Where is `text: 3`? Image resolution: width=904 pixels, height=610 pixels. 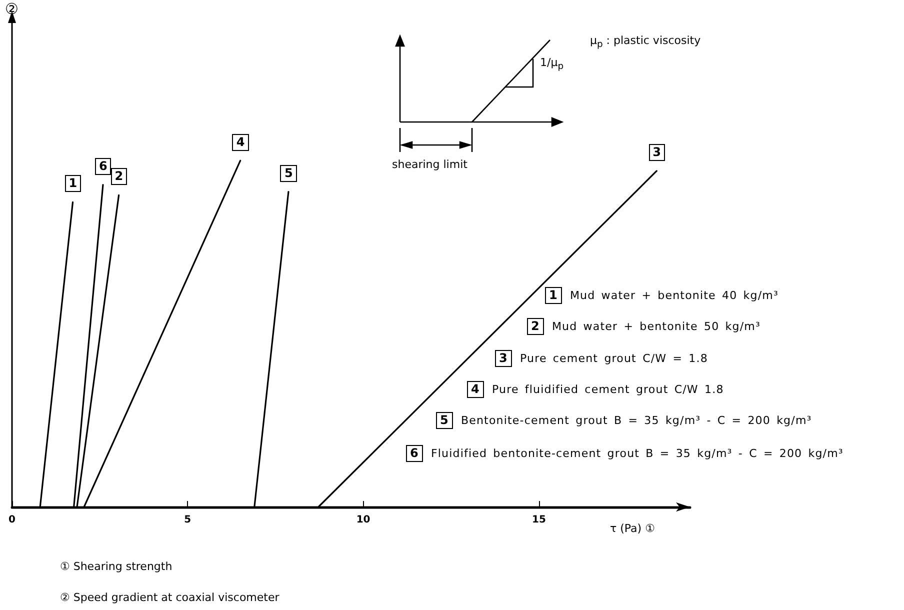 text: 3 is located at coordinates (503, 358).